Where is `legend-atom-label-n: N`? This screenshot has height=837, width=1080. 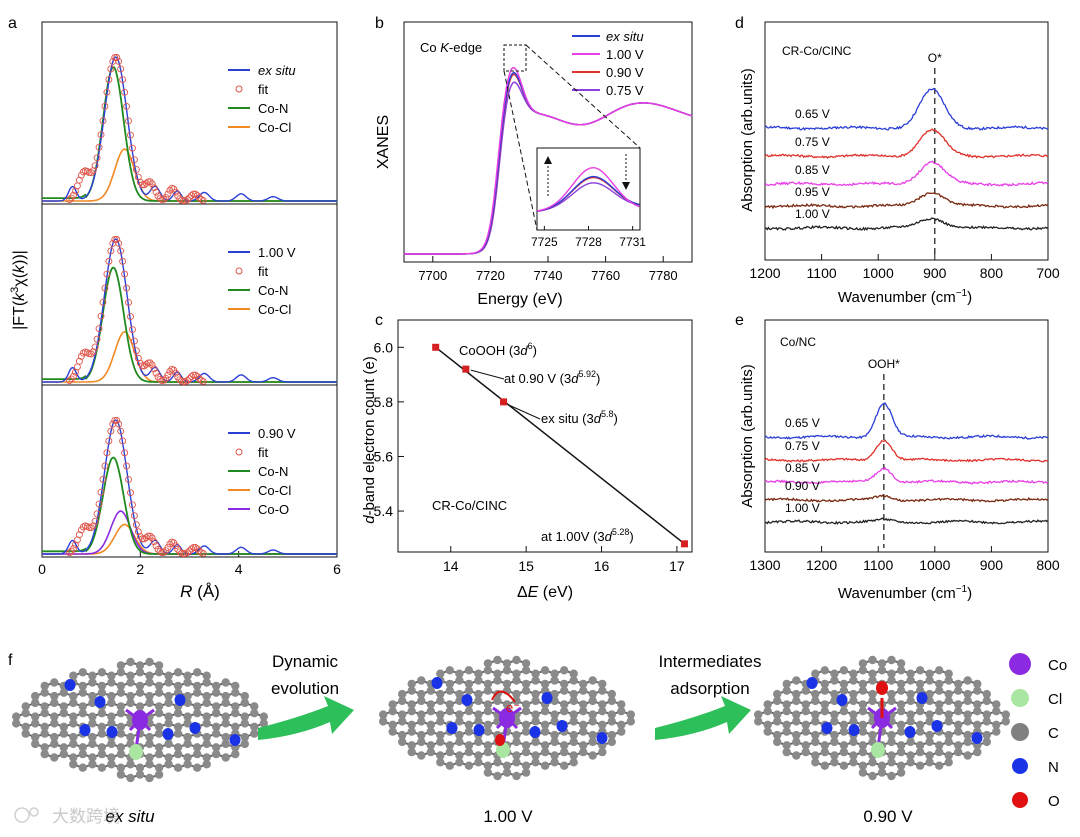
legend-atom-label-n: N is located at coordinates (1053, 767).